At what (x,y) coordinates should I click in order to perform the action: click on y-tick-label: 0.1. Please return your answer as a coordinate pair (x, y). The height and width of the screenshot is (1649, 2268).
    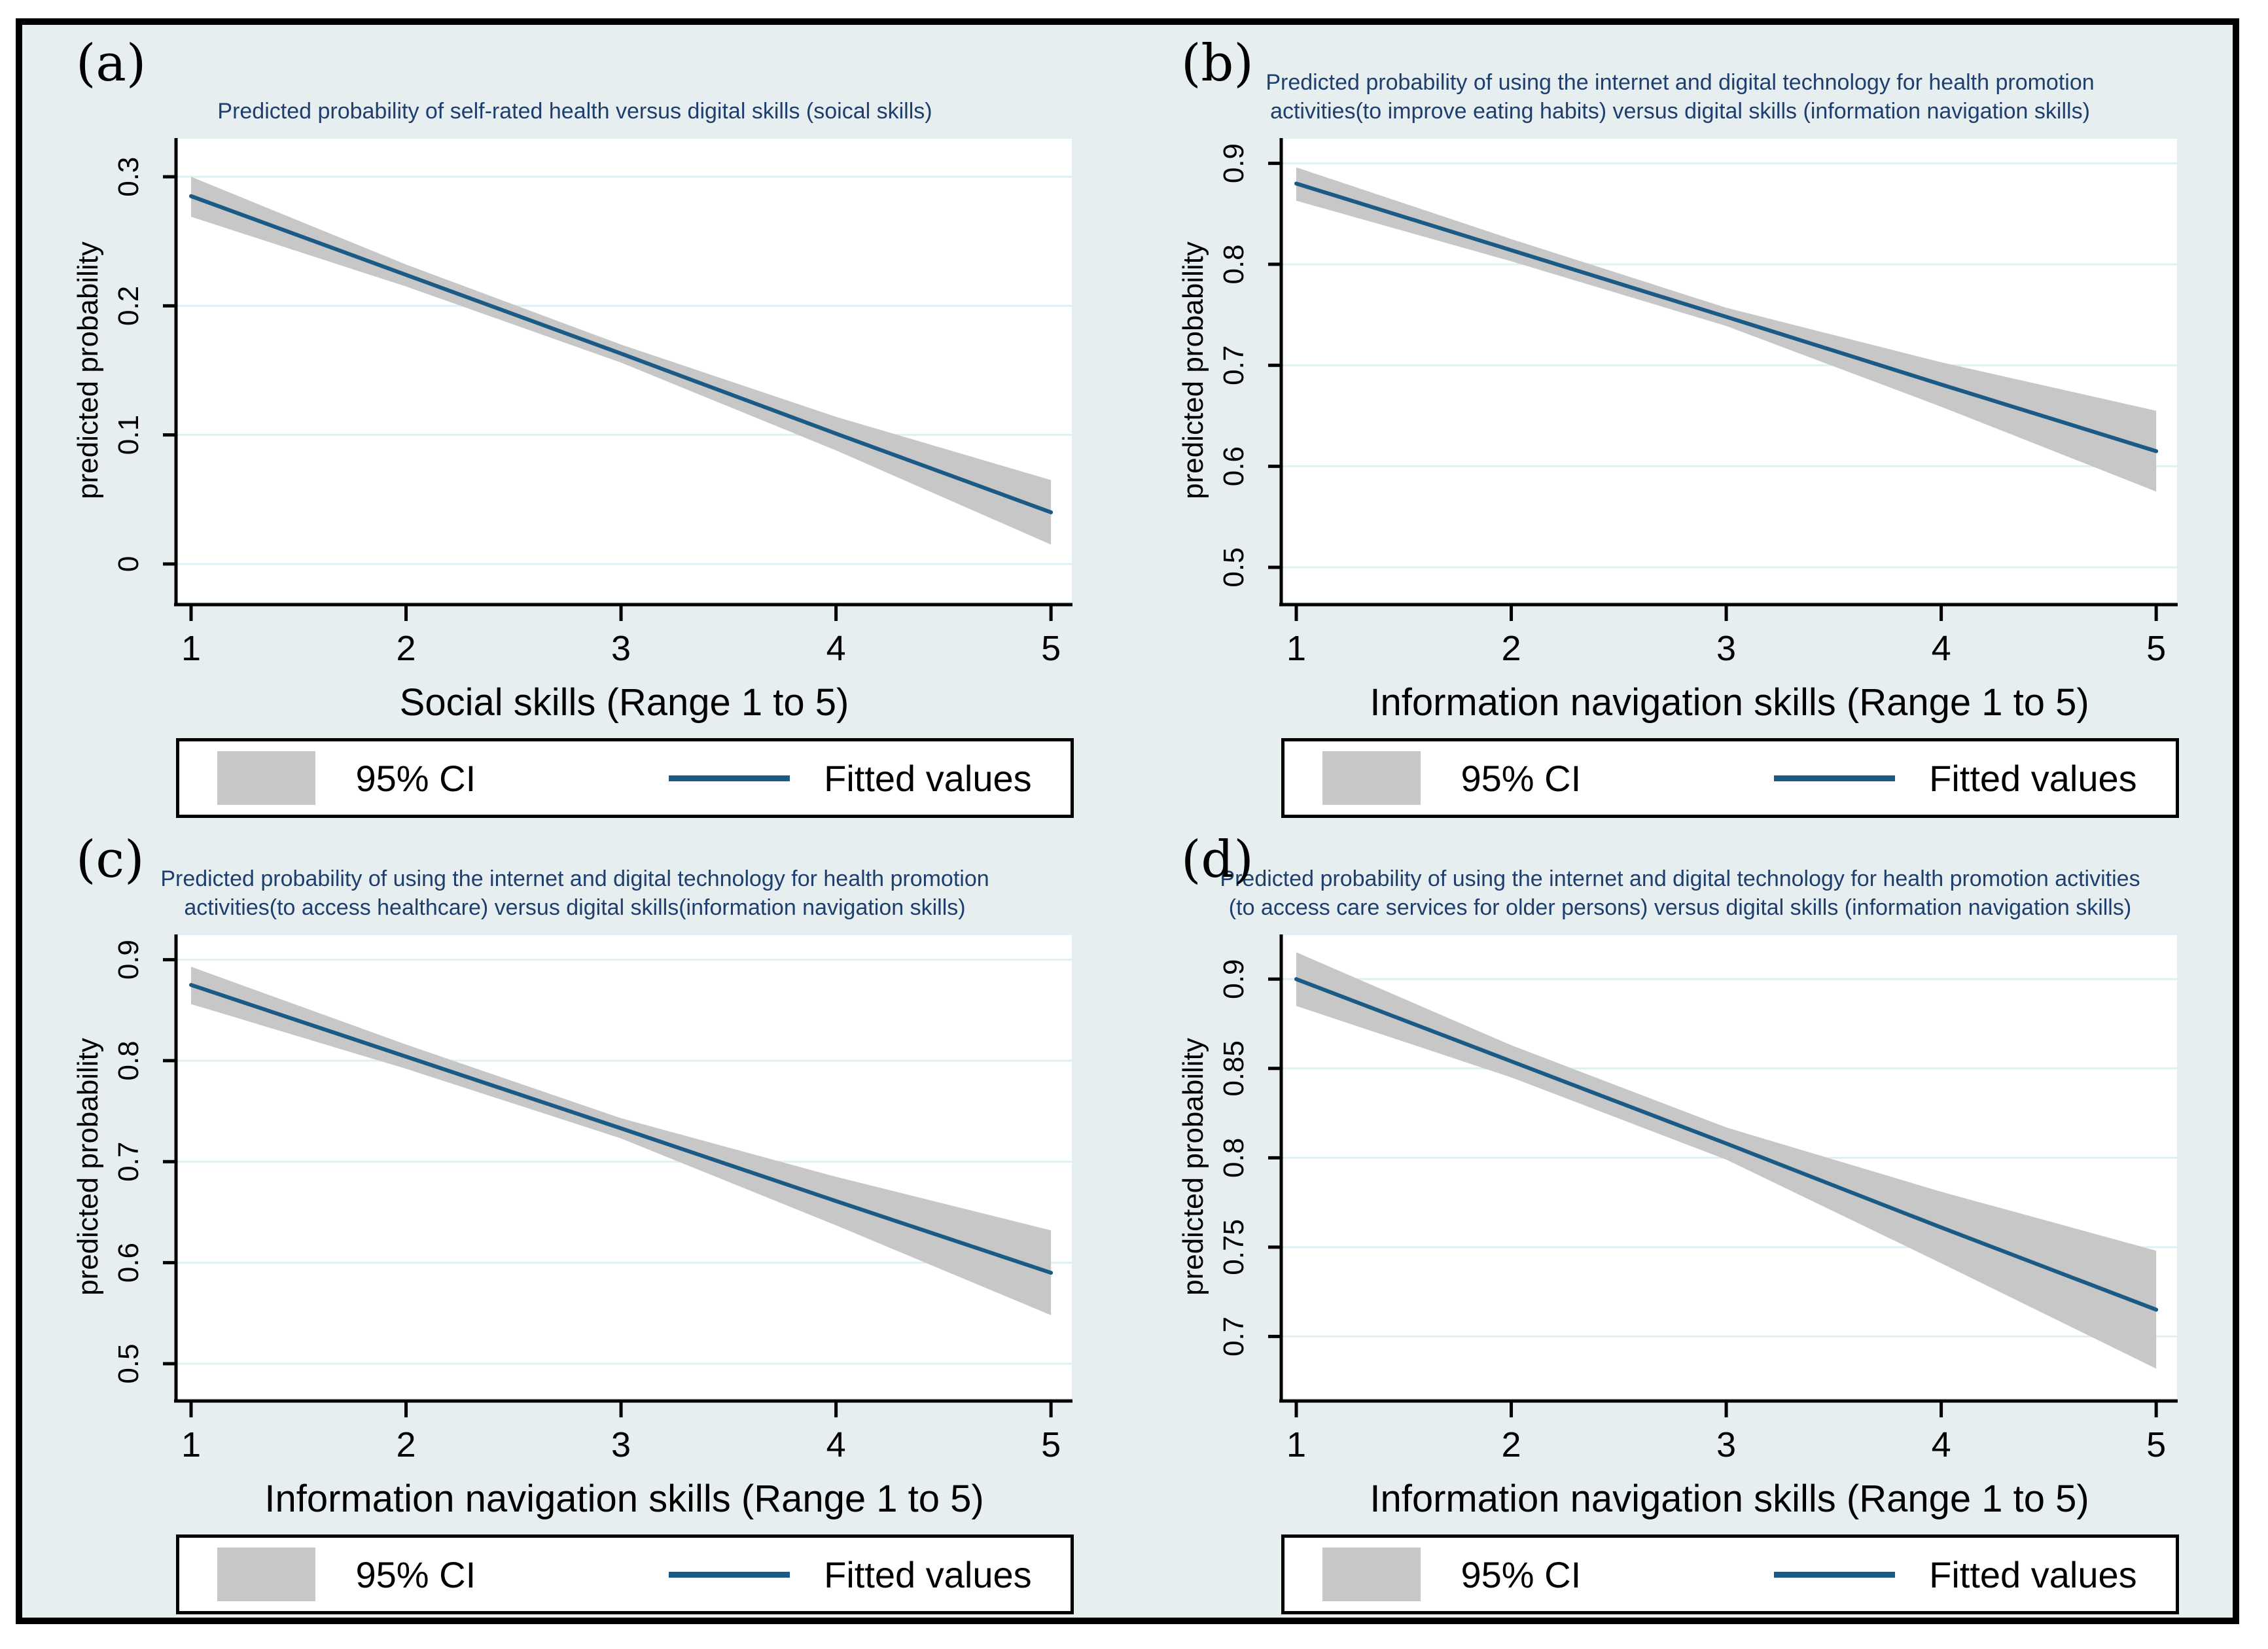
    Looking at the image, I should click on (129, 435).